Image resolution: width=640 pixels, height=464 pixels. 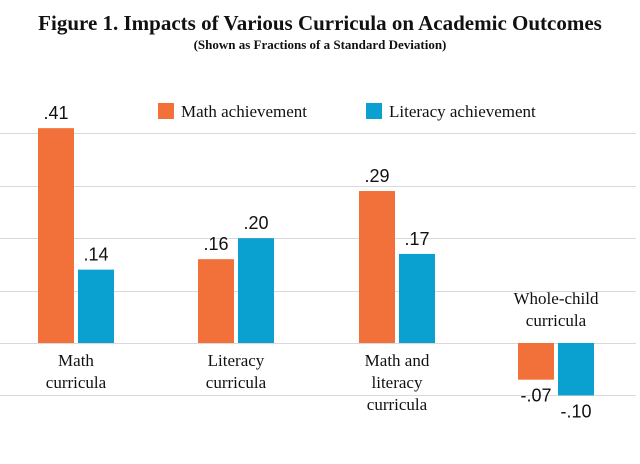 What do you see at coordinates (347, 111) in the screenshot?
I see `legend: Math achievement Literacy achievement` at bounding box center [347, 111].